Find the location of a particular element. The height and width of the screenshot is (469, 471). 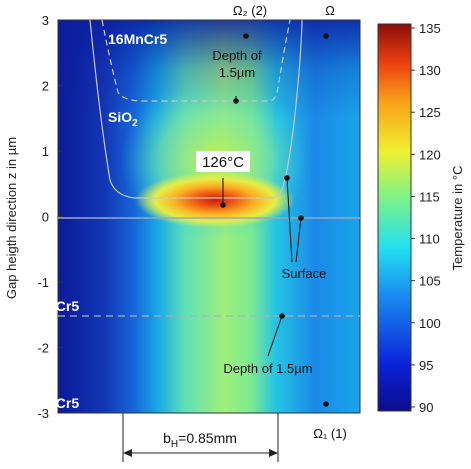

material-bottom-label: 16MnCr5 is located at coordinates (49, 403).